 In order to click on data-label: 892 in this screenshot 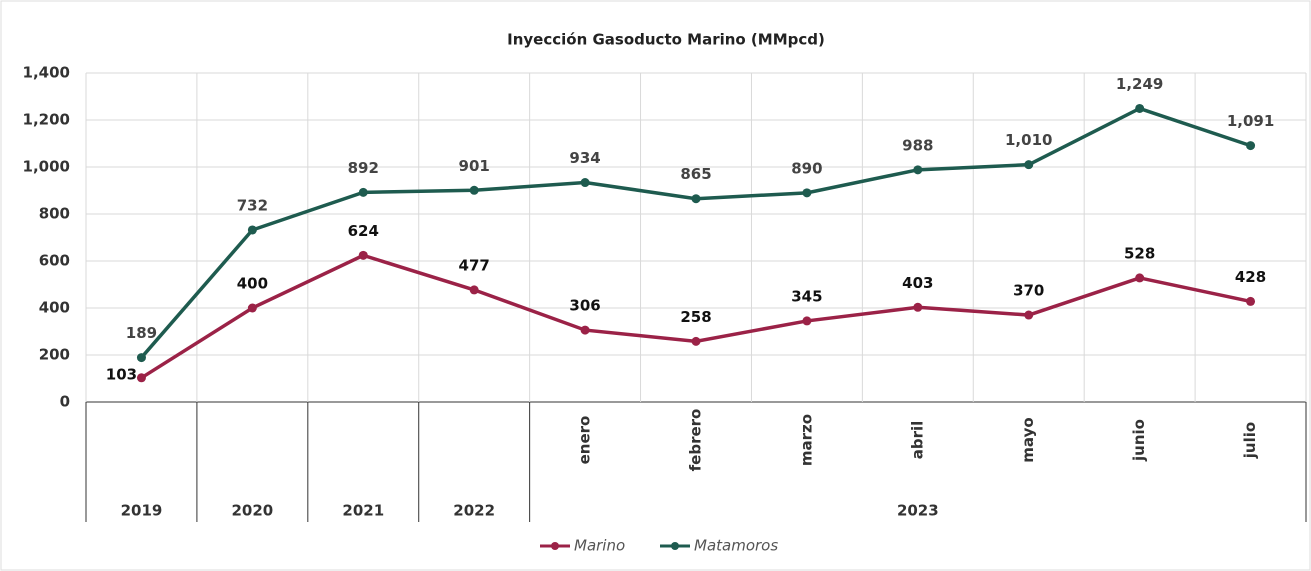, I will do `click(363, 168)`.